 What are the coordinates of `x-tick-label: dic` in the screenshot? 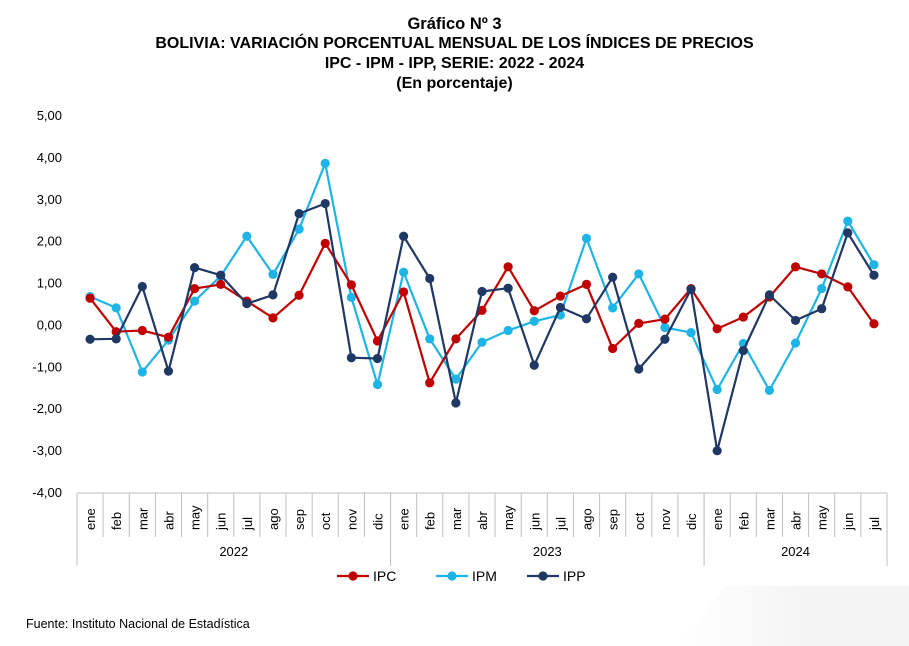 It's located at (691, 521).